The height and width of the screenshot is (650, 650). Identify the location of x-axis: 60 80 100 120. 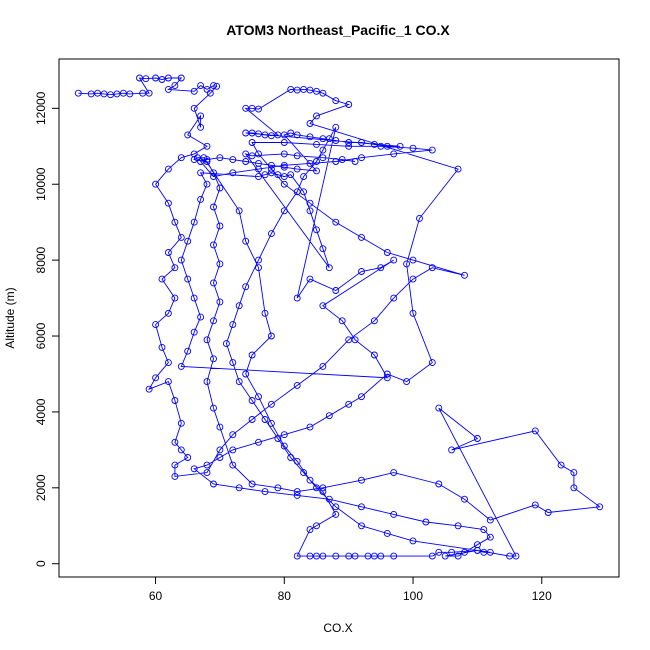
(350, 589).